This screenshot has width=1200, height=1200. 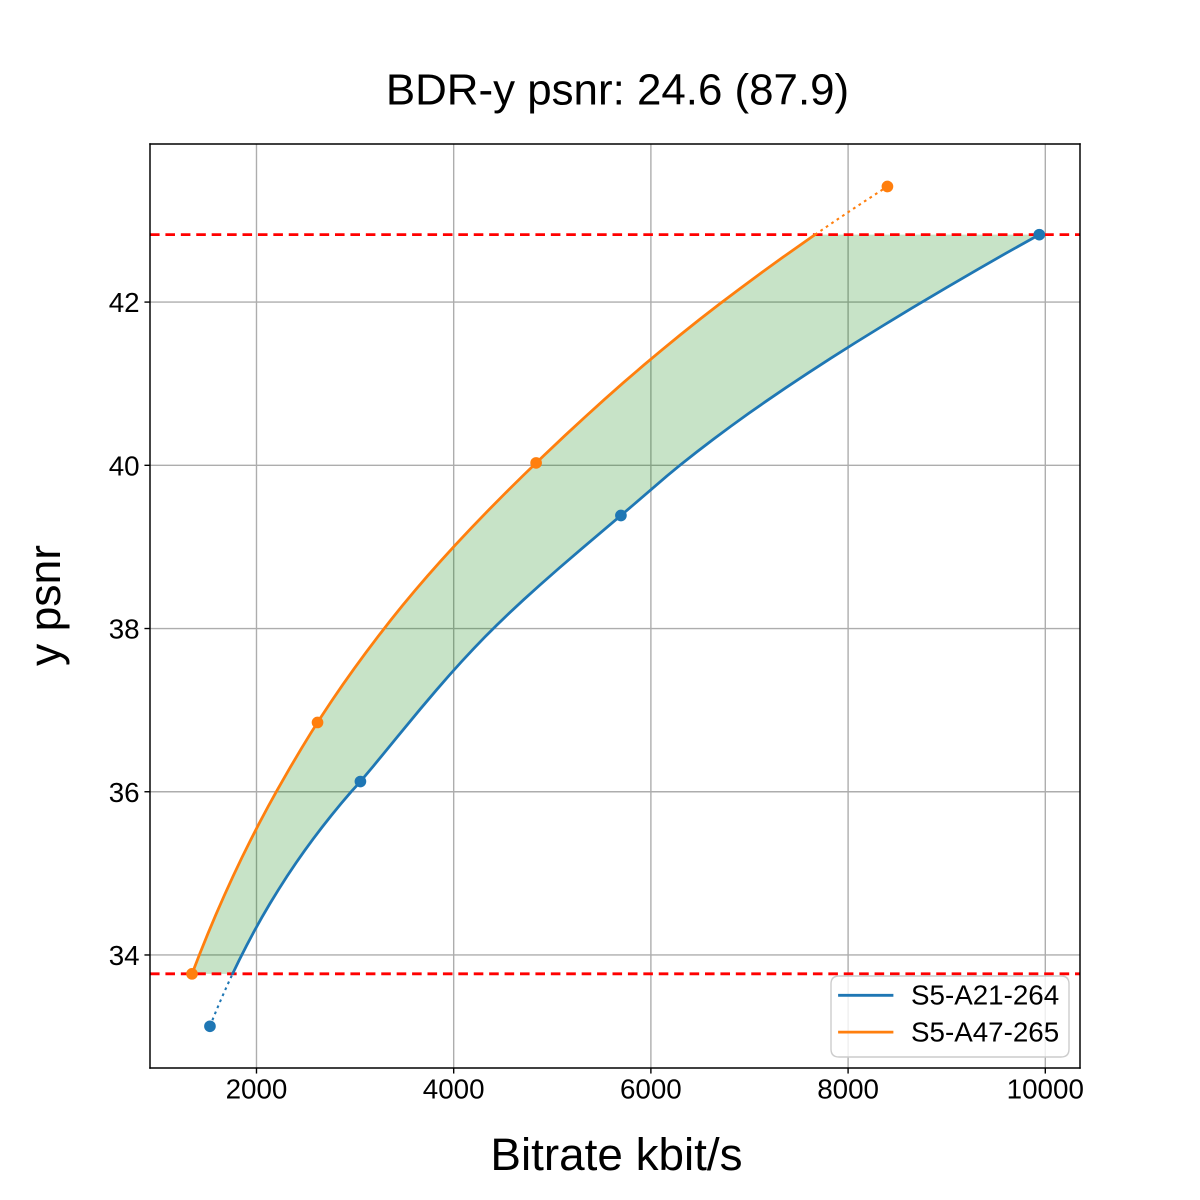 I want to click on svg-text: y psnr, so click(x=45, y=605).